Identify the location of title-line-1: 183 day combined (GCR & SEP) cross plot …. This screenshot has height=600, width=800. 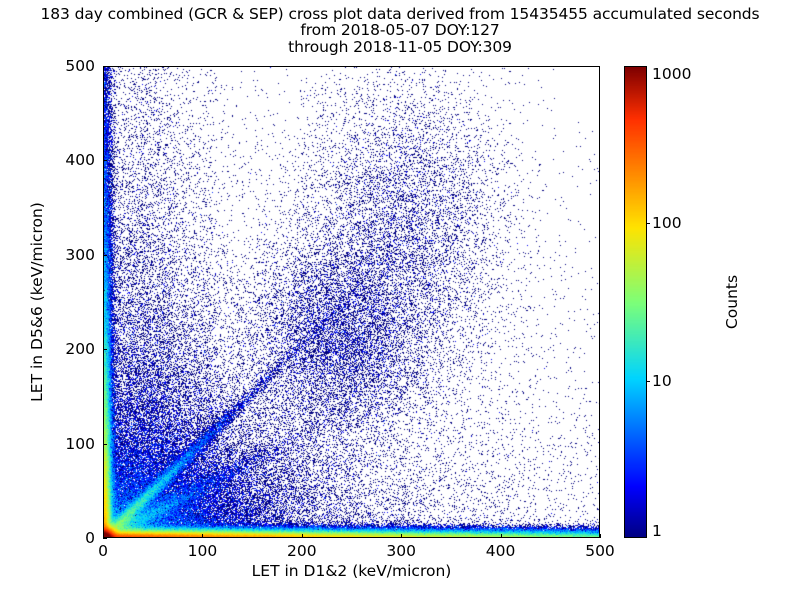
(400, 14).